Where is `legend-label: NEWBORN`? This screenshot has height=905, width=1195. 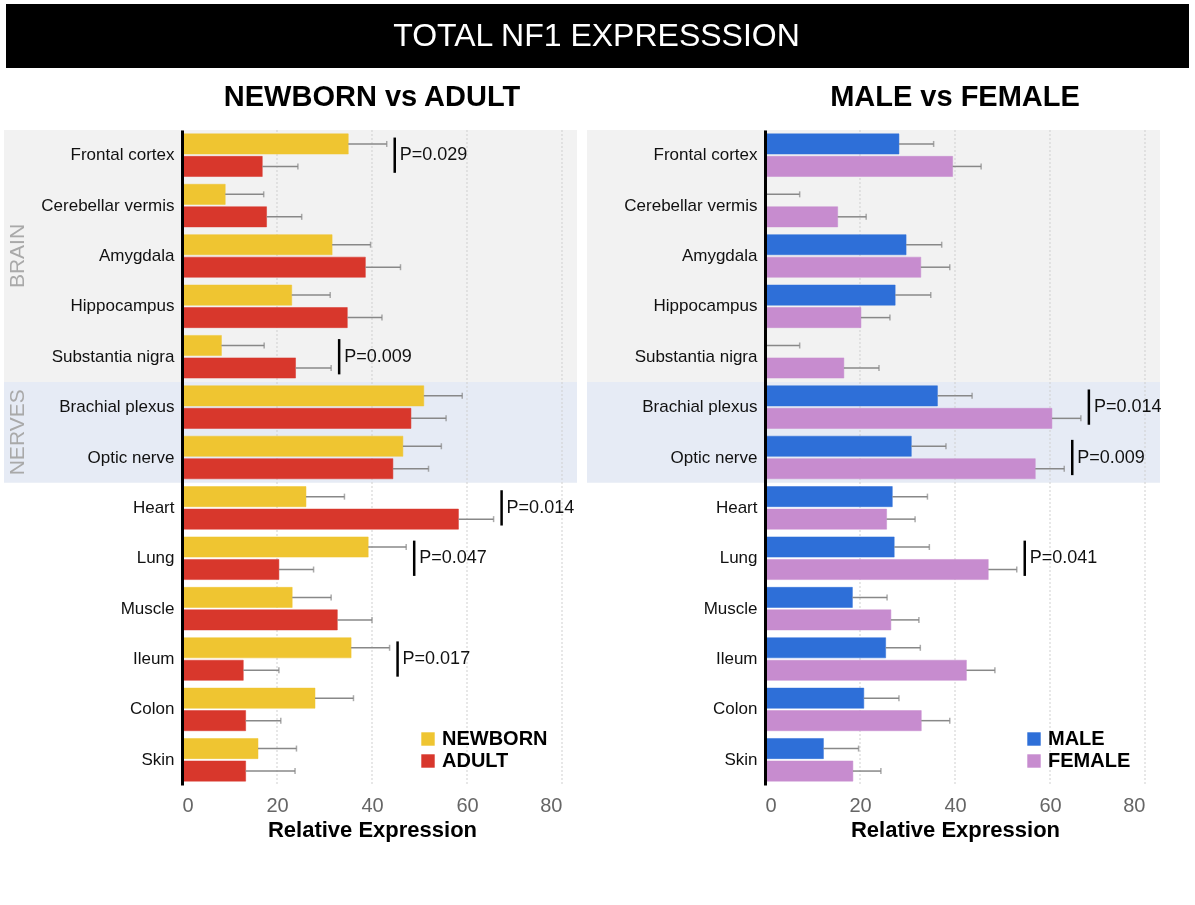
legend-label: NEWBORN is located at coordinates (495, 738).